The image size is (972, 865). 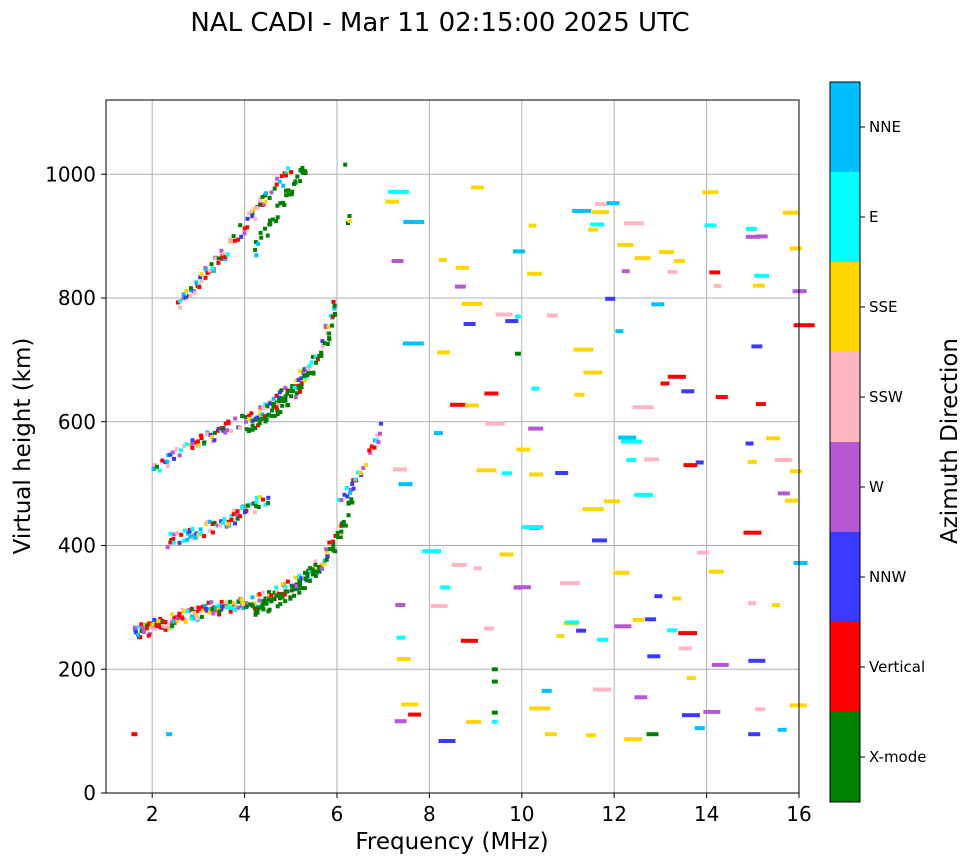 I want to click on colorbar-tick-label: NNW, so click(x=887, y=577).